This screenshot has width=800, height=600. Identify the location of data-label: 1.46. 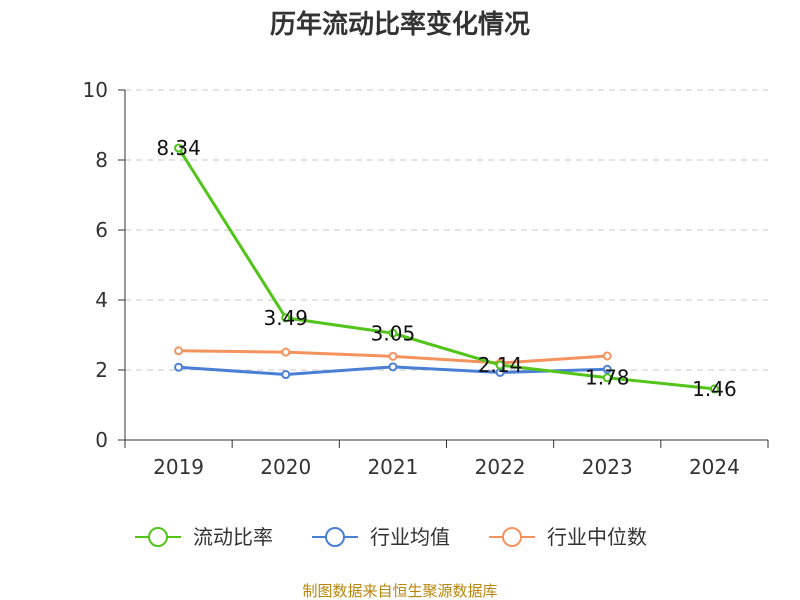
(714, 389).